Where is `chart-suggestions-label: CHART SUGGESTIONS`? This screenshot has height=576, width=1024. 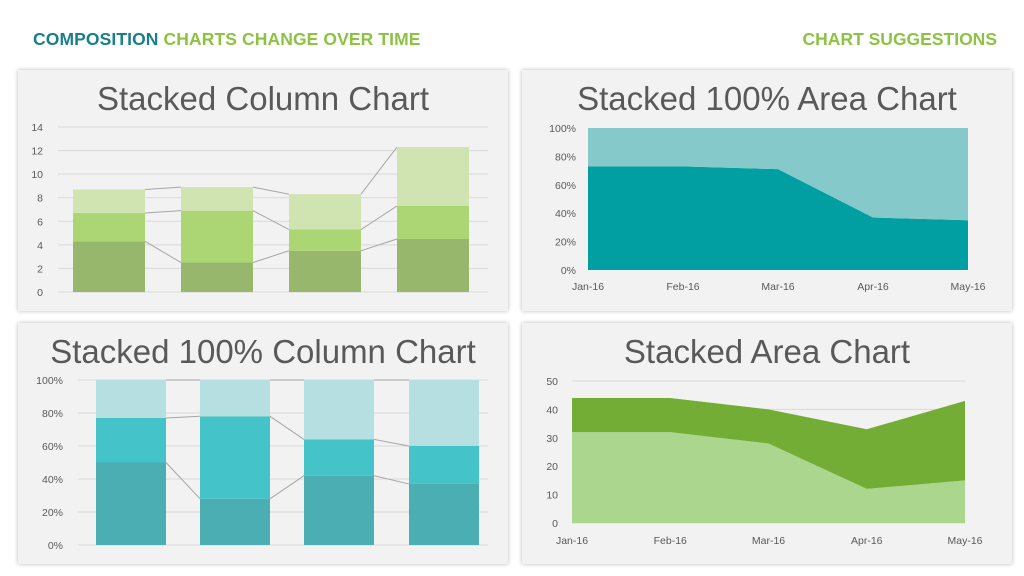 chart-suggestions-label: CHART SUGGESTIONS is located at coordinates (899, 39).